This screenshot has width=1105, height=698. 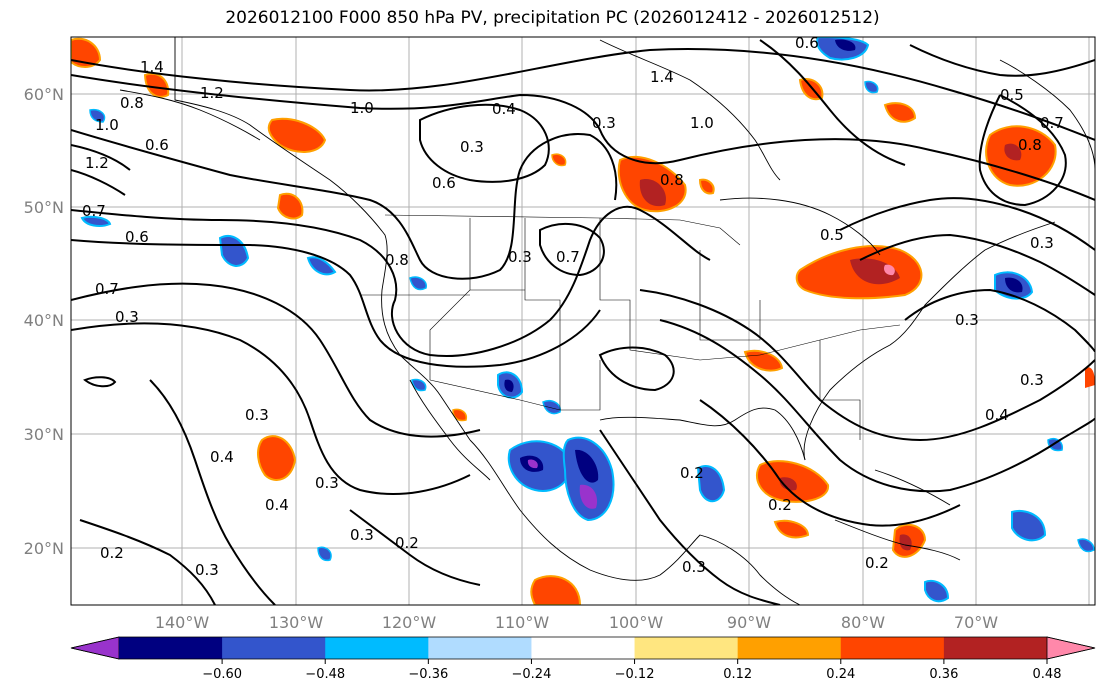 What do you see at coordinates (1047, 674) in the screenshot?
I see `colorbar-tick-label: 0.48` at bounding box center [1047, 674].